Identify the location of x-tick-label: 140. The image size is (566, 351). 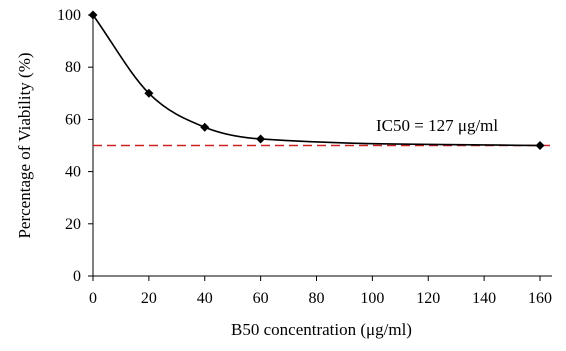
(484, 298).